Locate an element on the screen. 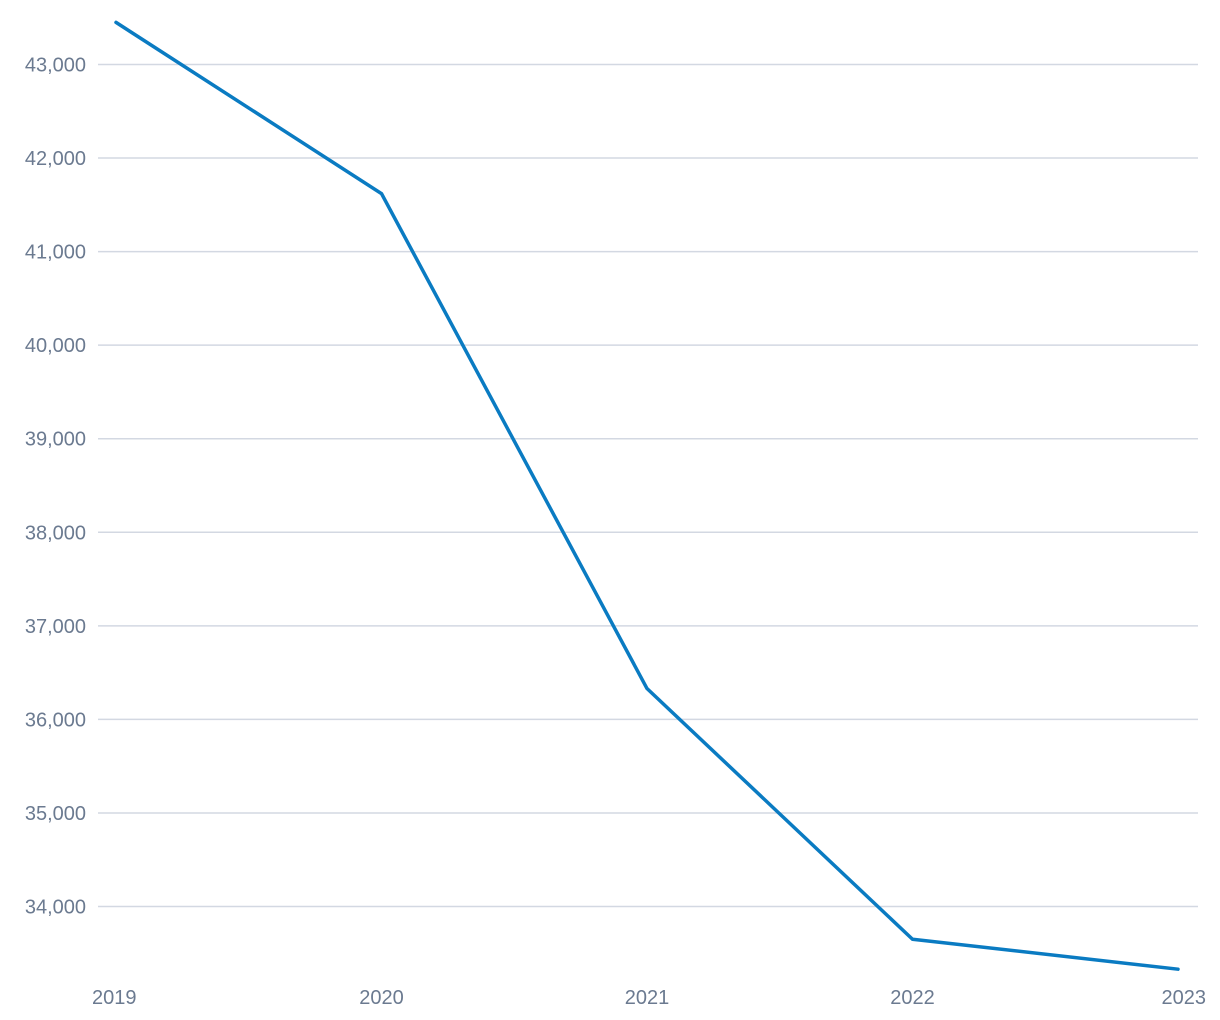 The image size is (1220, 1020). x-axis-tick-labels: 2019 2020 2021 2022 2023 is located at coordinates (649, 998).